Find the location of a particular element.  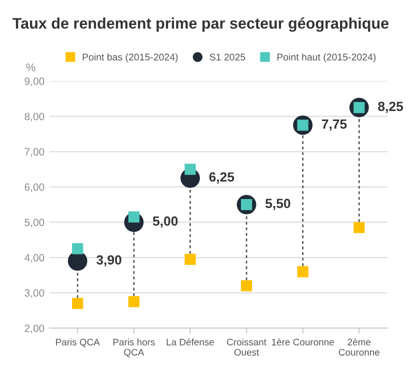

x-tick-label: 2ème Couronne is located at coordinates (359, 347).